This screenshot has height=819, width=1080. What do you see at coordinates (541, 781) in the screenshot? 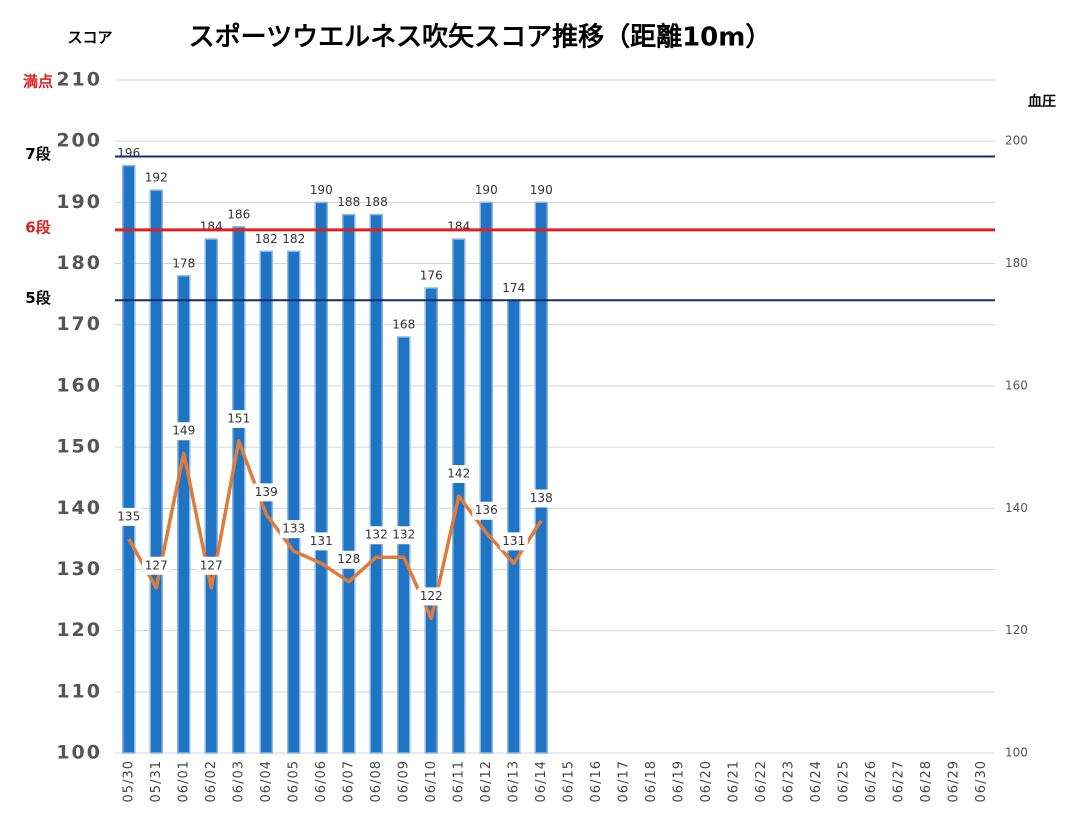
I see `x-tick-label: 06/14` at bounding box center [541, 781].